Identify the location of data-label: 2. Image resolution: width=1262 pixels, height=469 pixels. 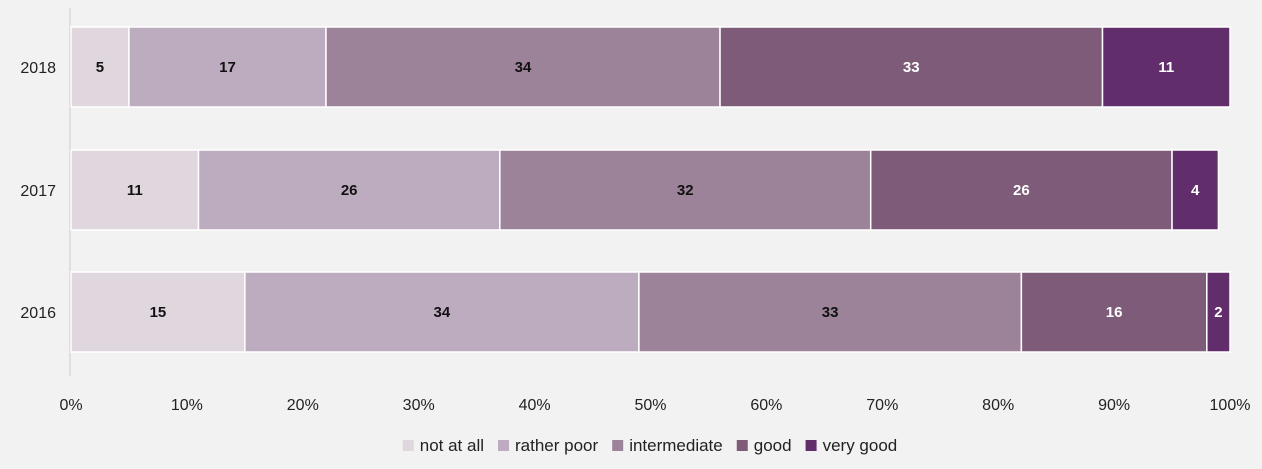
(1218, 312).